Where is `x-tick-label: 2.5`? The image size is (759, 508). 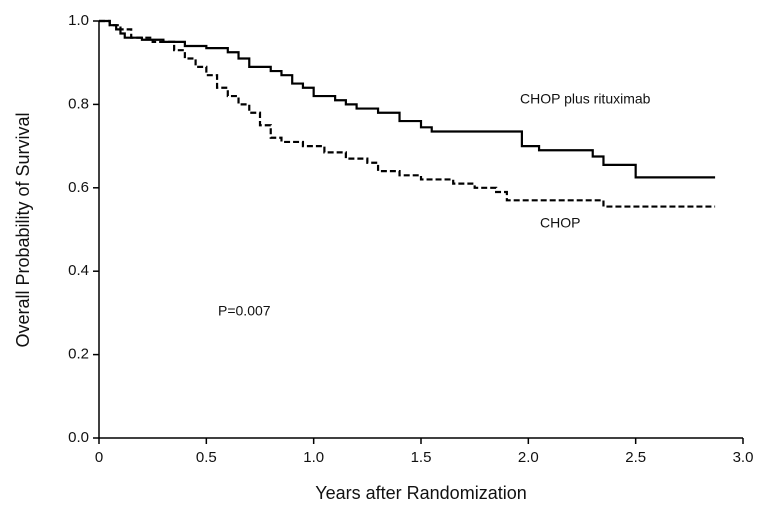 x-tick-label: 2.5 is located at coordinates (635, 457).